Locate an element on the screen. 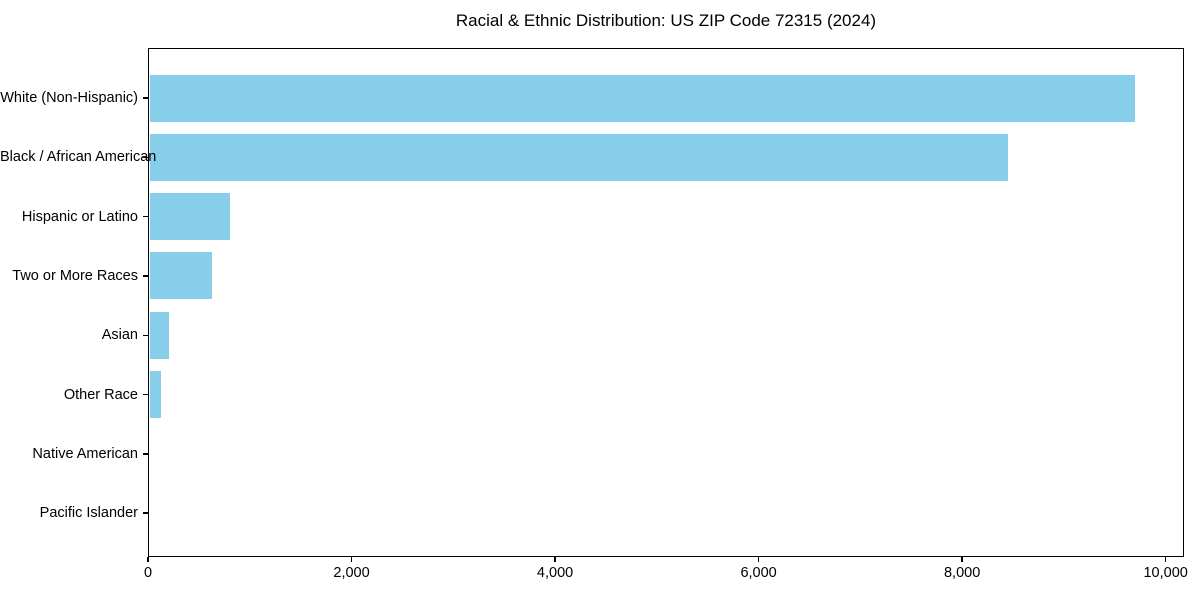  y-tick-label-white-non-hispanic: White (Non-Hispanic) is located at coordinates (69, 98).